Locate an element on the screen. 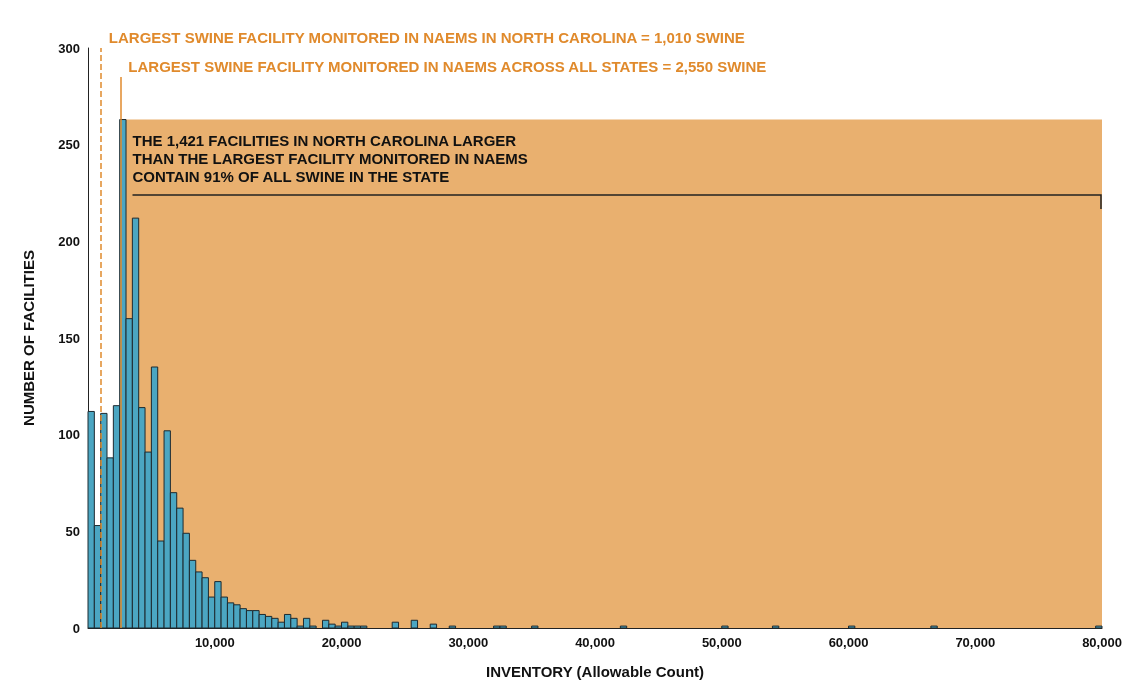  y-tick-label: 200 is located at coordinates (69, 241).